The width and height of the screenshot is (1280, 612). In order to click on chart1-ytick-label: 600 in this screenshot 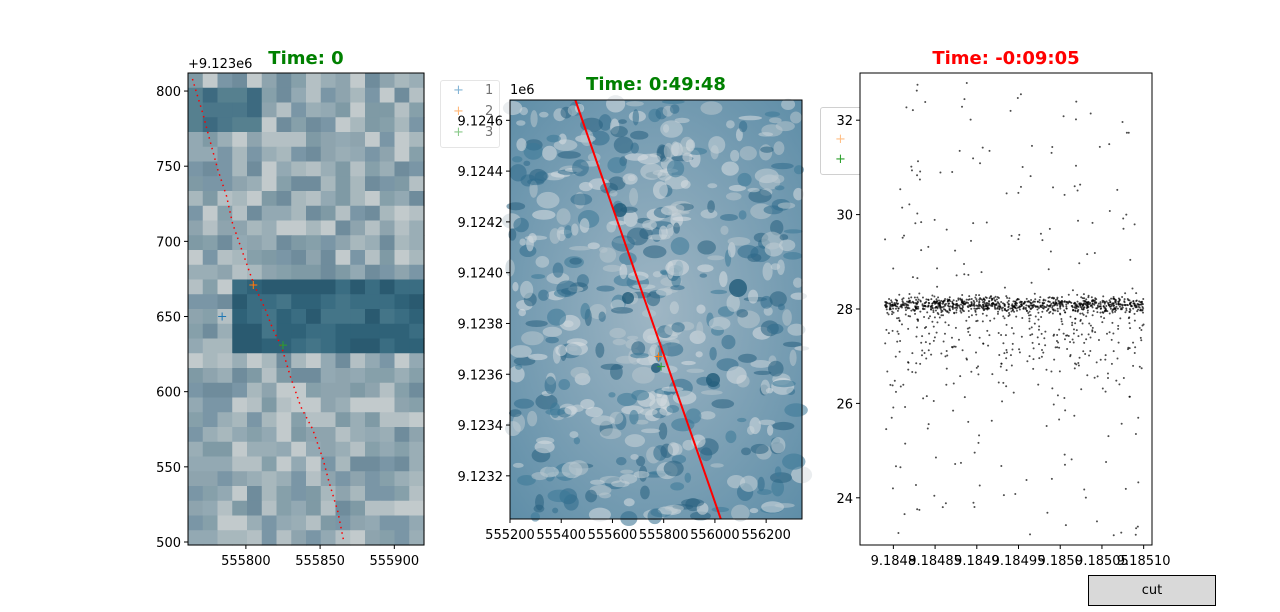, I will do `click(168, 393)`.